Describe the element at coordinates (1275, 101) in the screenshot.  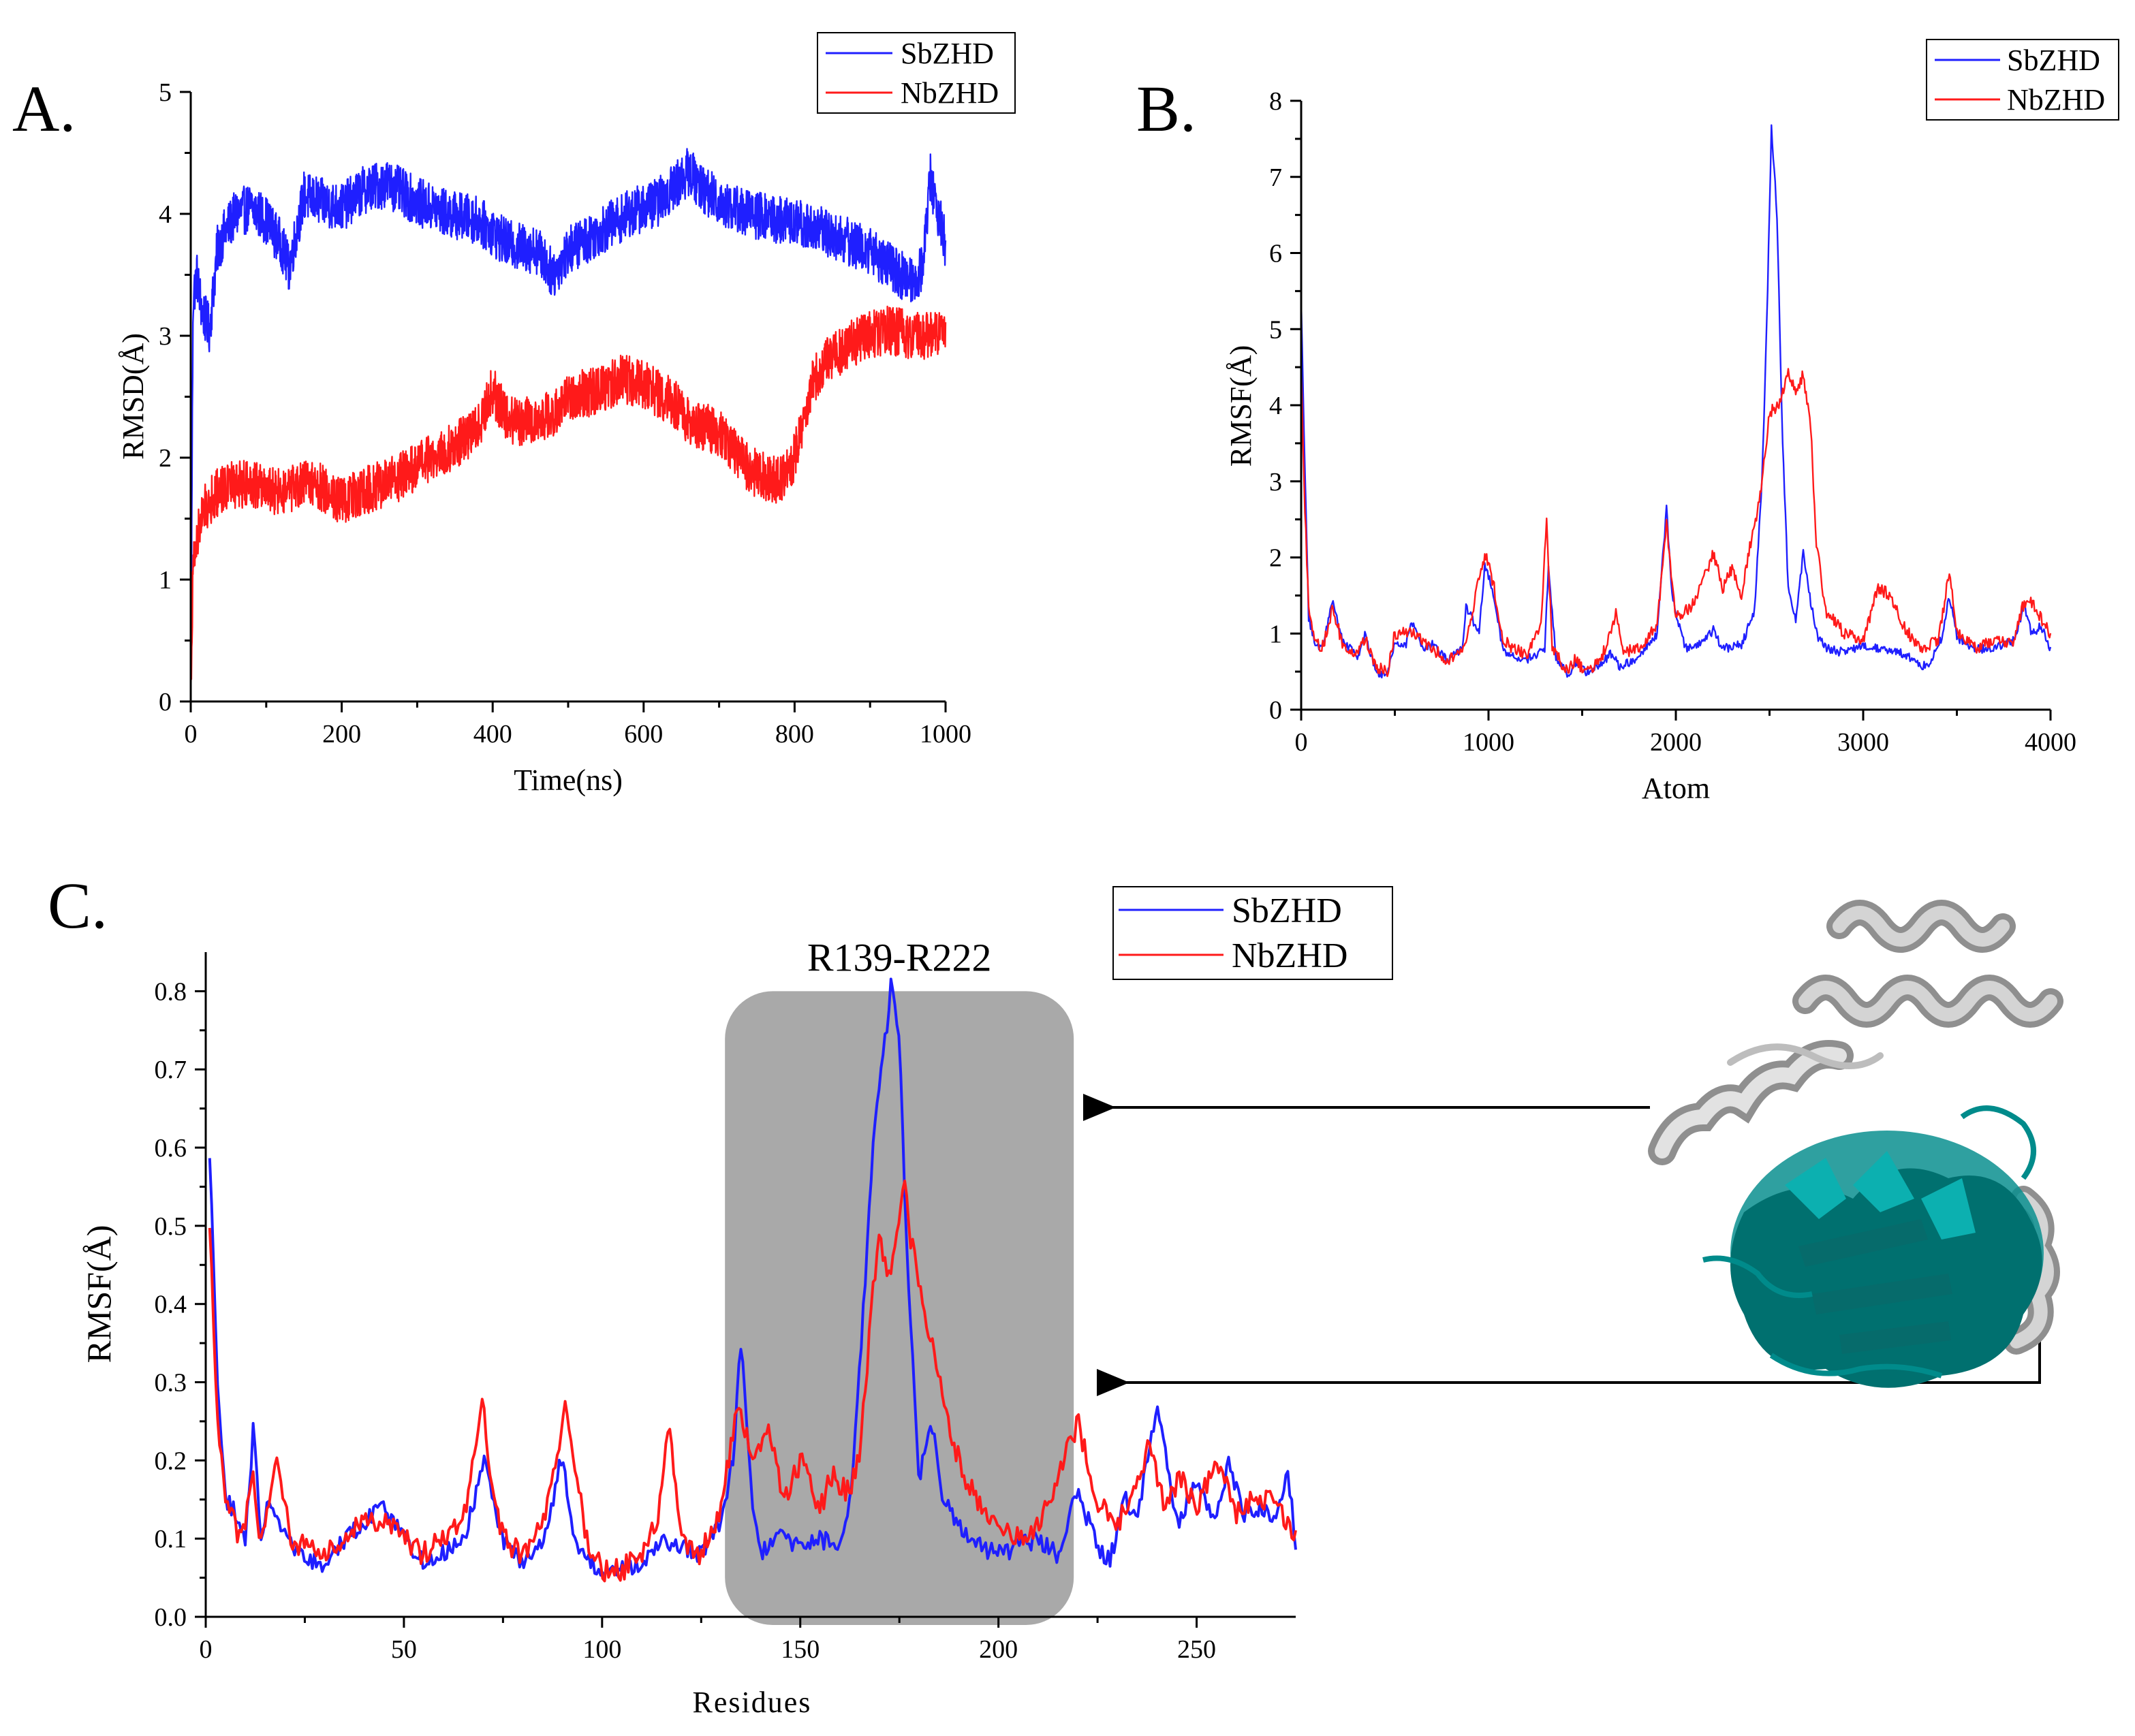
I see `panel-b-y-tick-label: 8` at that location.